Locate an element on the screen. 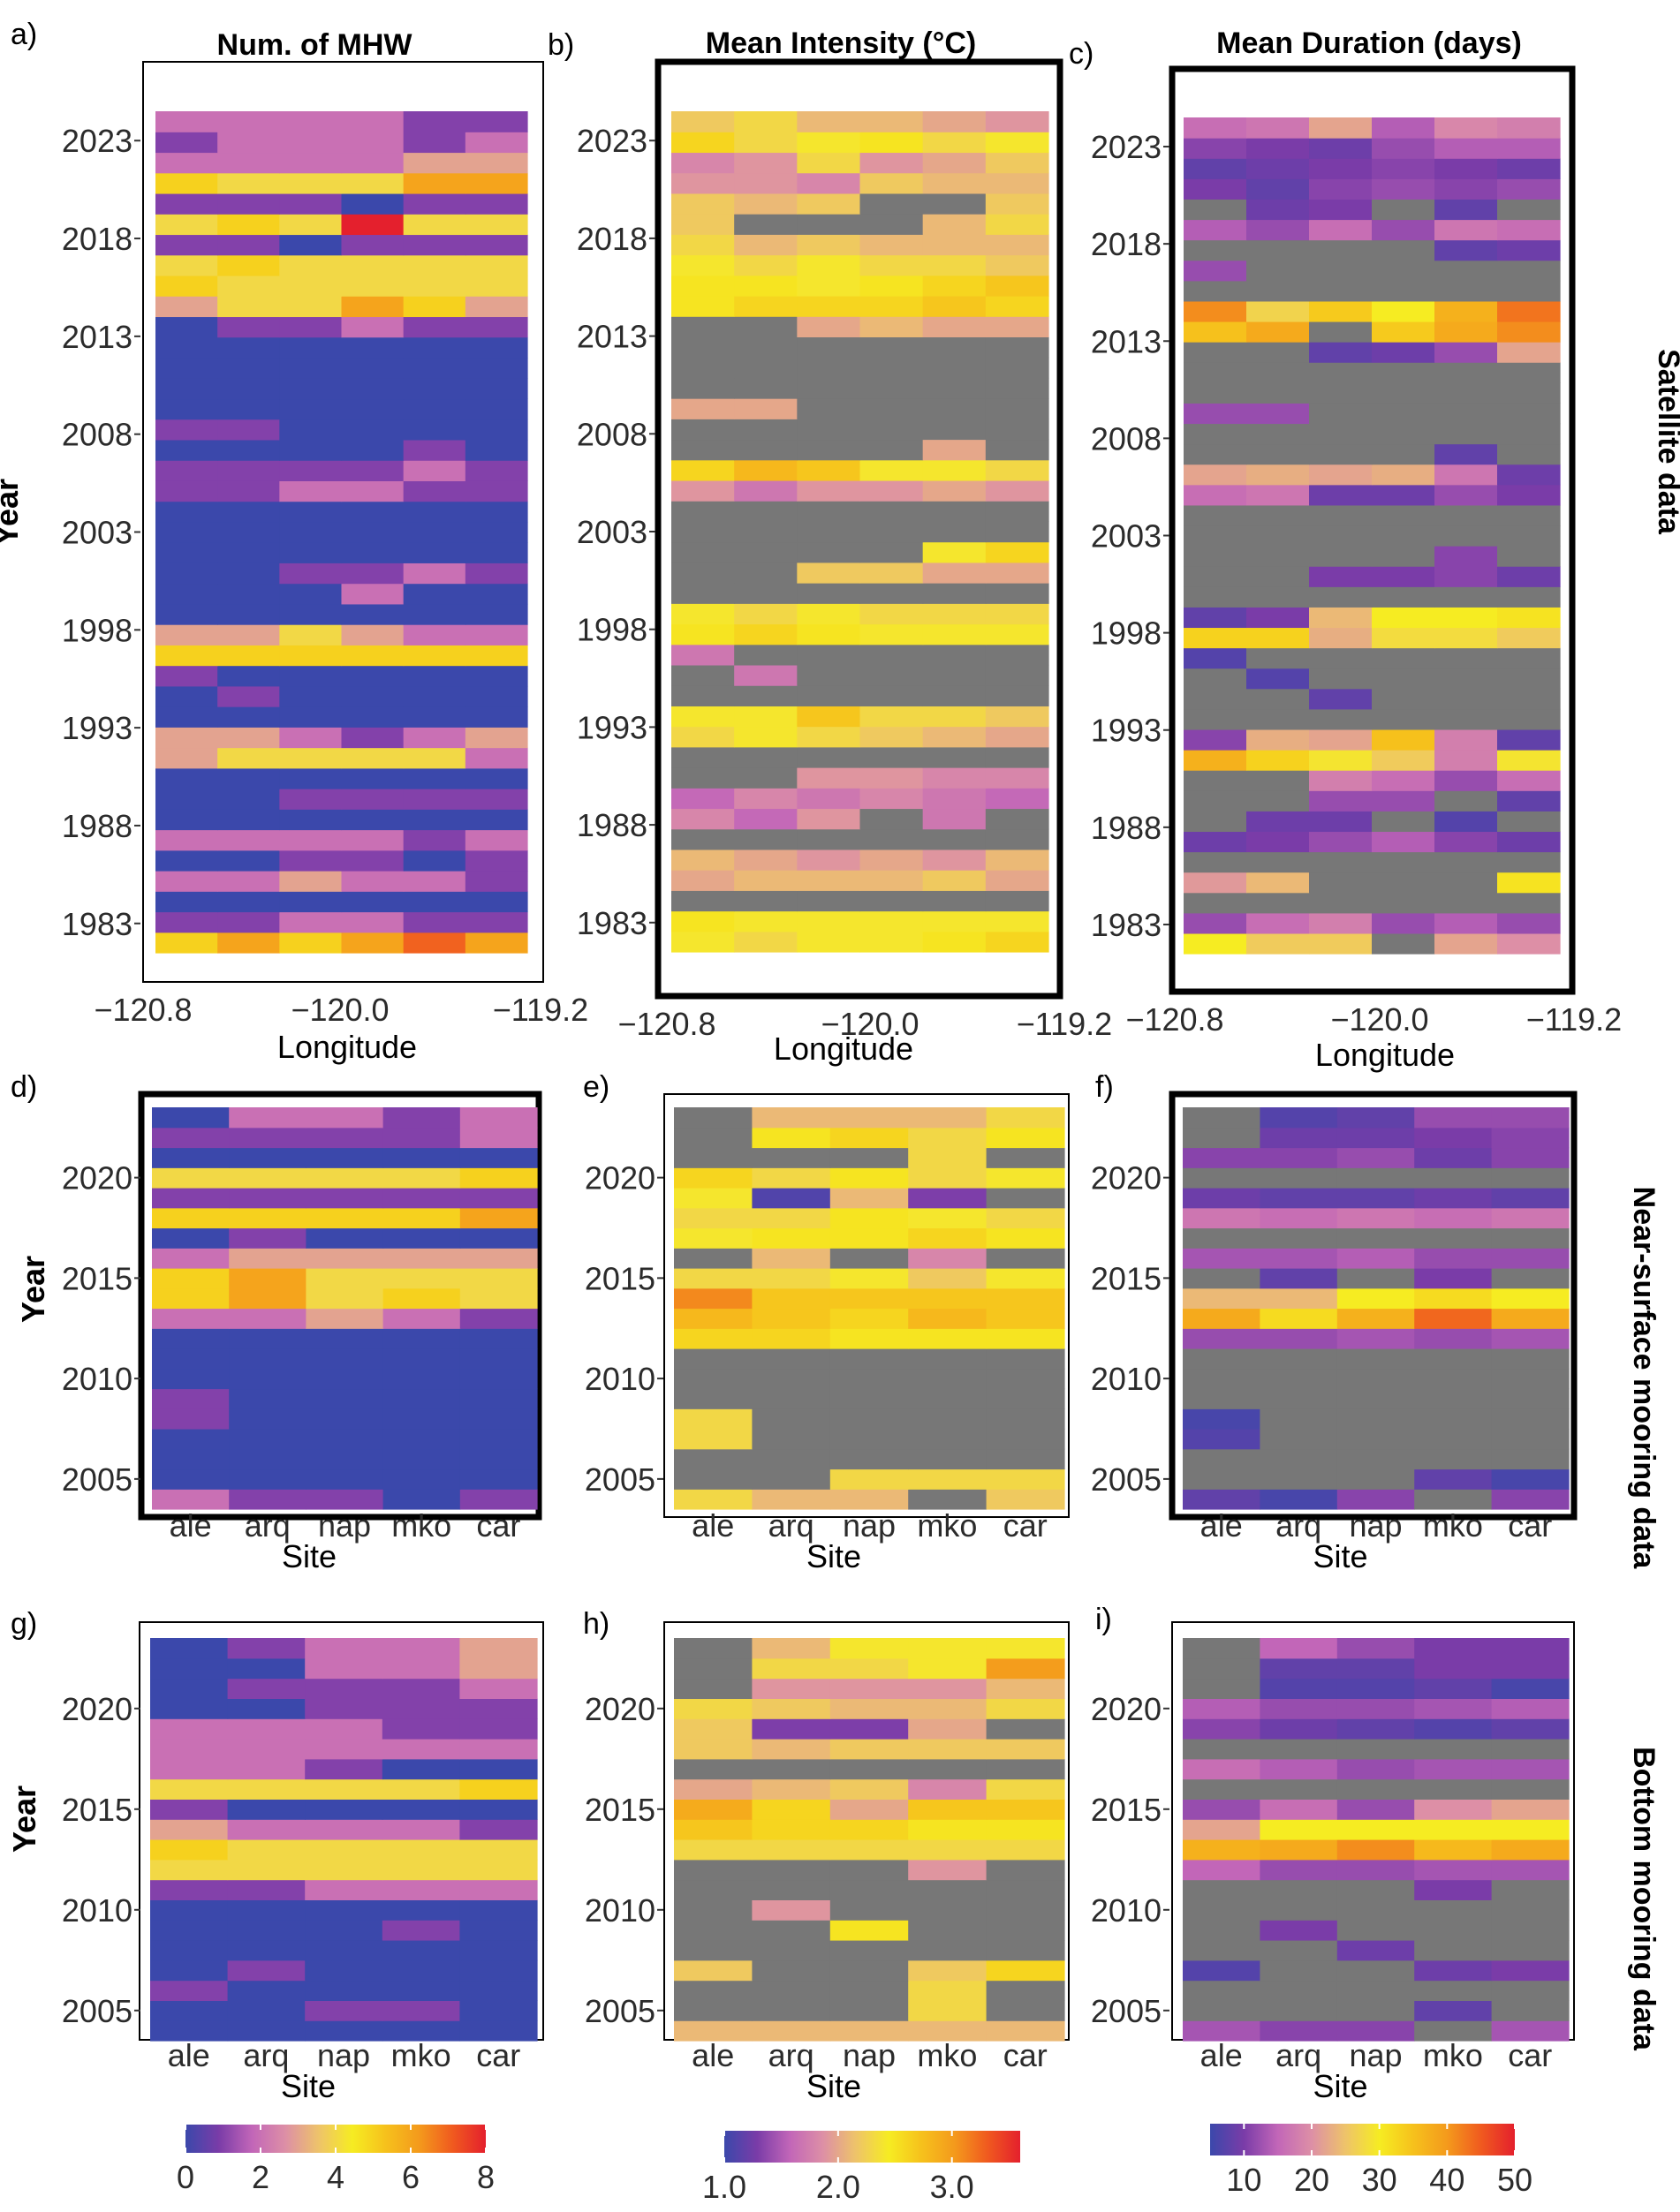 The image size is (1680, 2212). x-tick-label: −120.8 is located at coordinates (666, 1024).